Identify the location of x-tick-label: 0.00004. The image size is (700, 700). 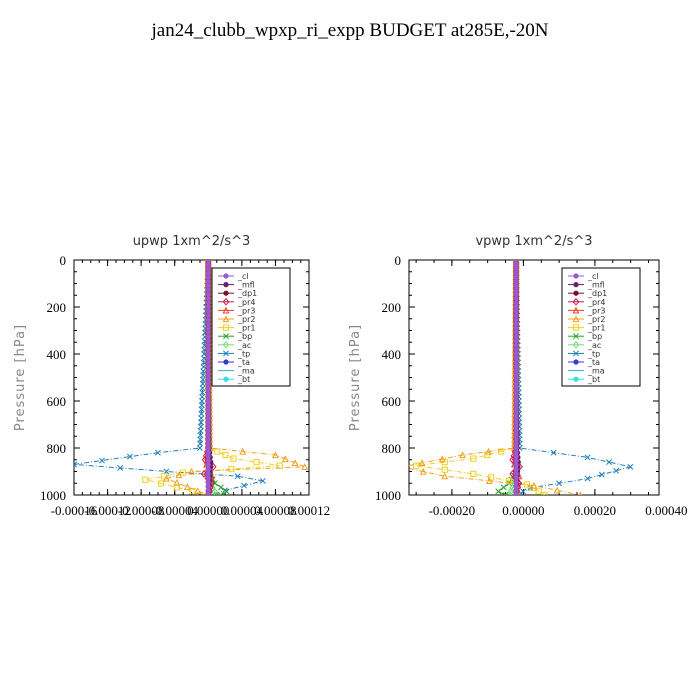
(242, 510).